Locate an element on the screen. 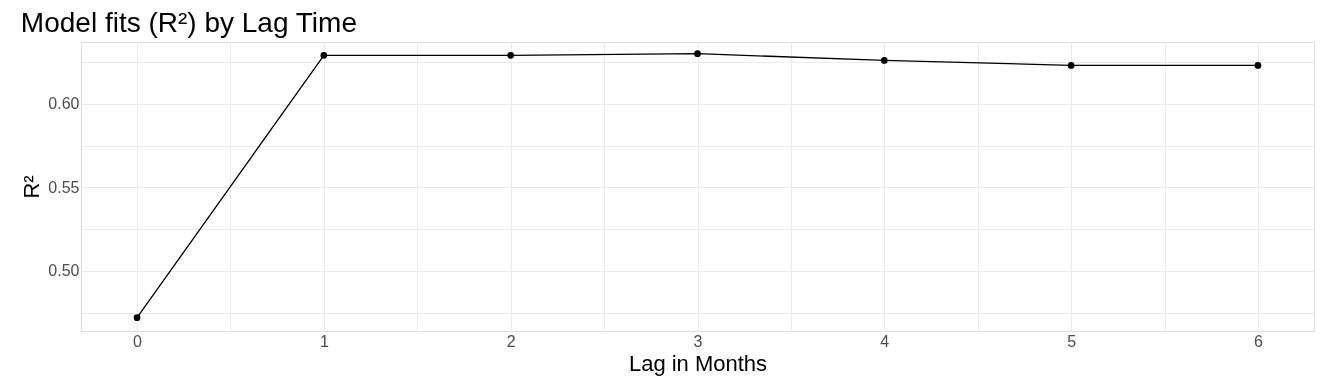 This screenshot has height=384, width=1344. x-tick-label: 5 is located at coordinates (1072, 341).